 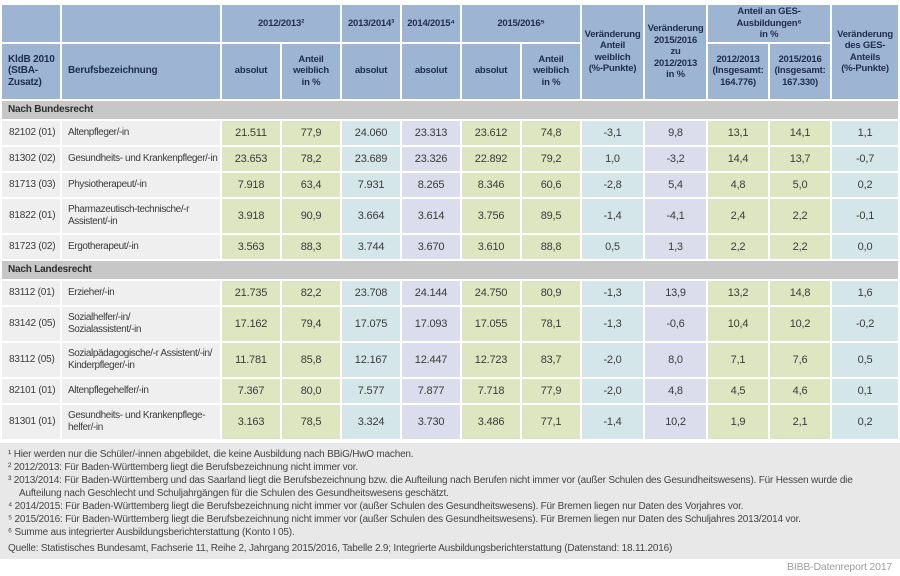 I want to click on cell-beruf: Ergotherapeut/-in, so click(x=141, y=246).